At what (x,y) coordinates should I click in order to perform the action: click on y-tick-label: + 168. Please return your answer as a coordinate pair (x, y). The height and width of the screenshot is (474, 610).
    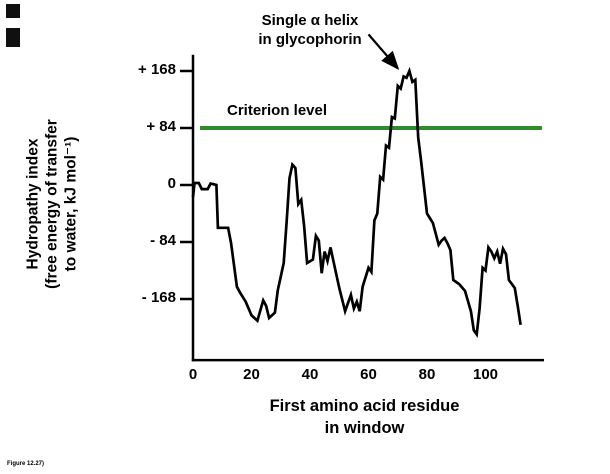
    Looking at the image, I should click on (157, 69).